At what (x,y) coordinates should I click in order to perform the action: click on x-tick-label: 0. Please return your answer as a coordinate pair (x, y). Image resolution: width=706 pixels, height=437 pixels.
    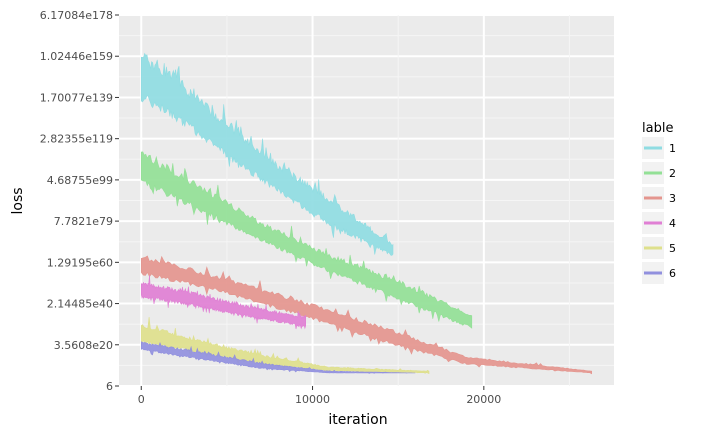
    Looking at the image, I should click on (141, 399).